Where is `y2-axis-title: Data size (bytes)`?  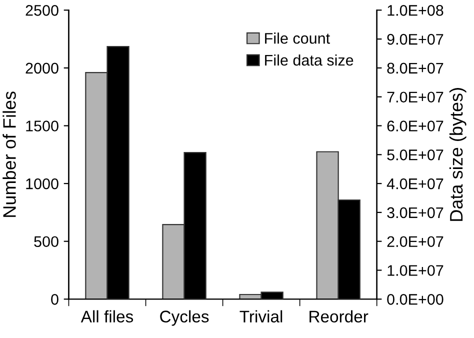
y2-axis-title: Data size (bytes) is located at coordinates (457, 154).